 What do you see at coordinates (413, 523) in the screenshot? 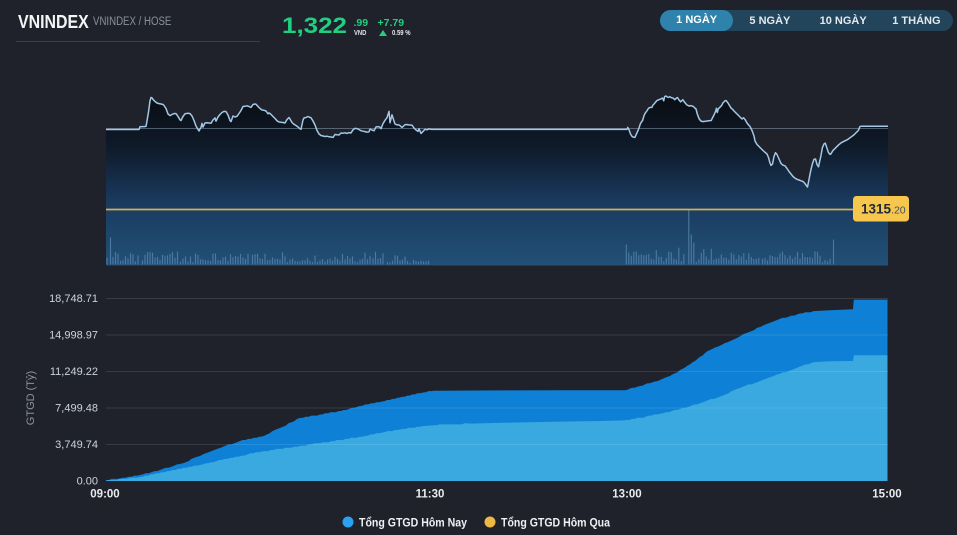
I see `svg-text: Tổng GTGD Hôm Nay` at bounding box center [413, 523].